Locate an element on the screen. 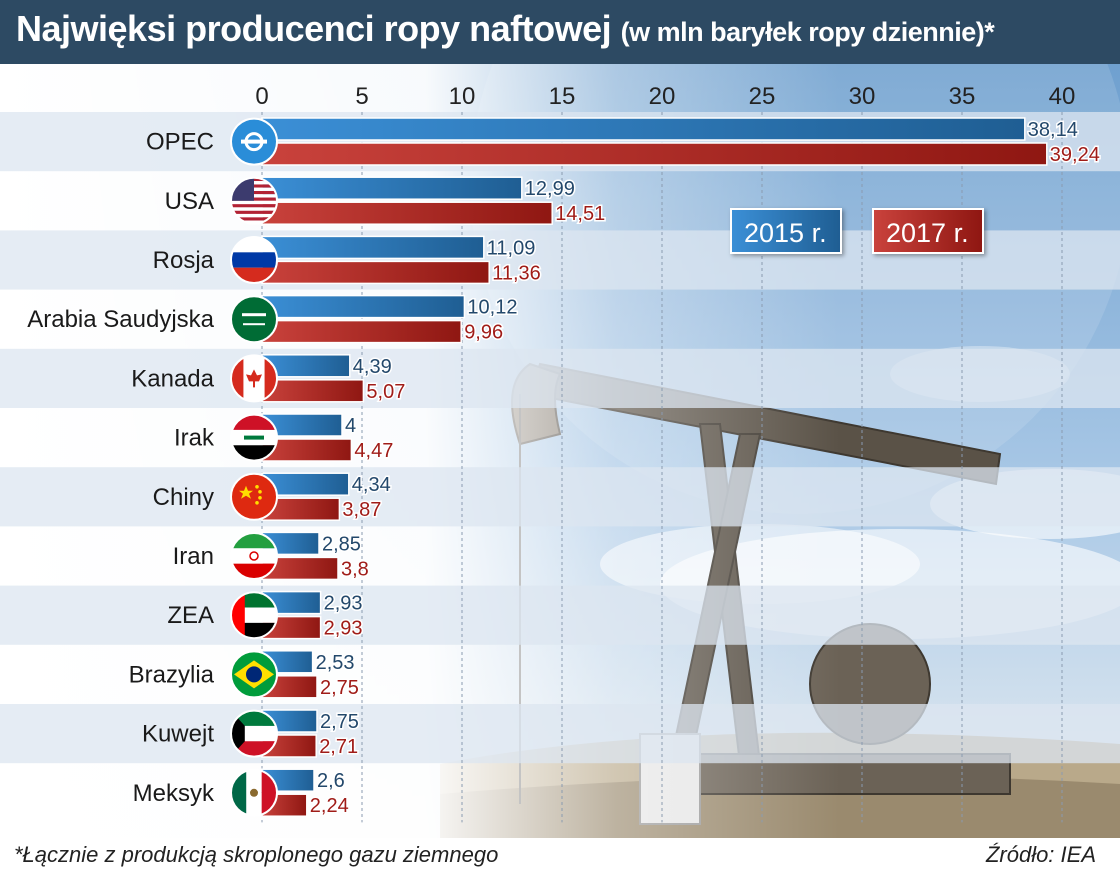 Image resolution: width=1120 pixels, height=880 pixels. data-label-2015: 2,53 is located at coordinates (335, 663).